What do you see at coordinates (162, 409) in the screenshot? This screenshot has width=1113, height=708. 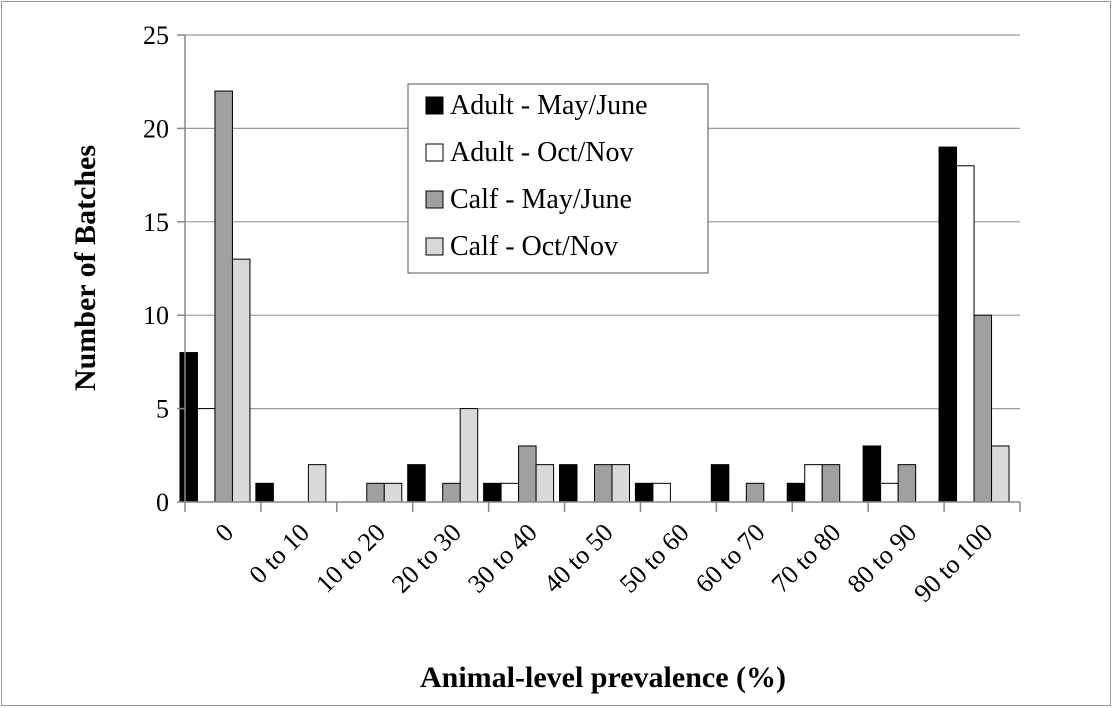 I see `y-tick-label: 5` at bounding box center [162, 409].